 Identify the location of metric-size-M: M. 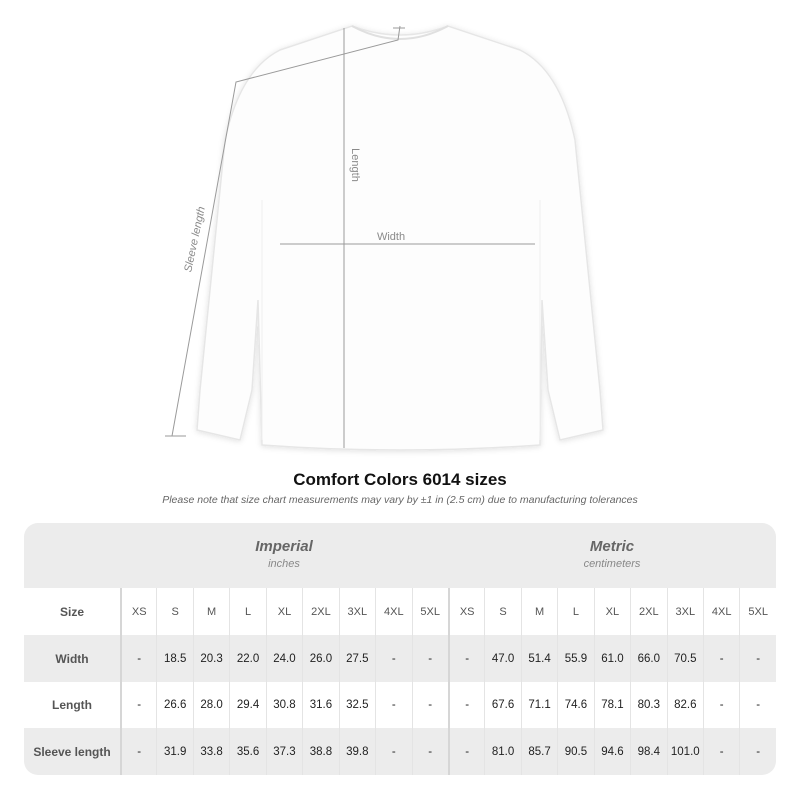
(538, 611).